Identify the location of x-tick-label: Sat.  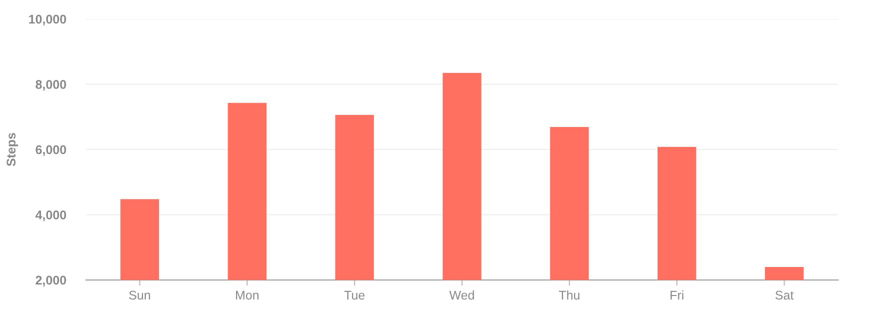
(784, 295).